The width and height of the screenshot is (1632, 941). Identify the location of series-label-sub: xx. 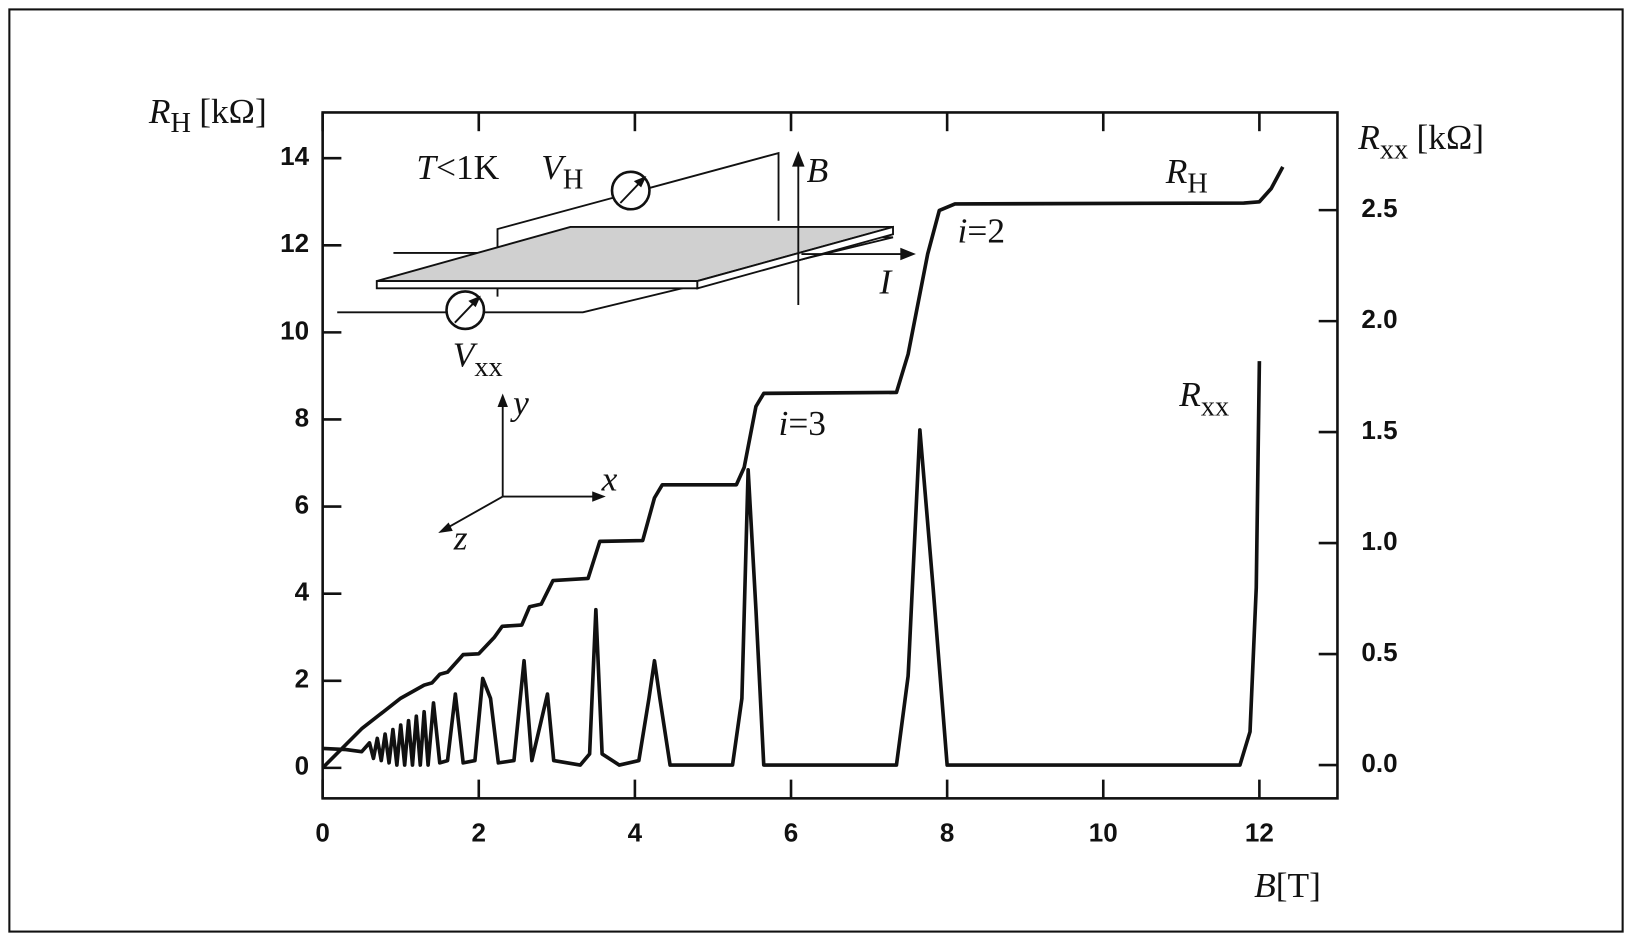
(1215, 406).